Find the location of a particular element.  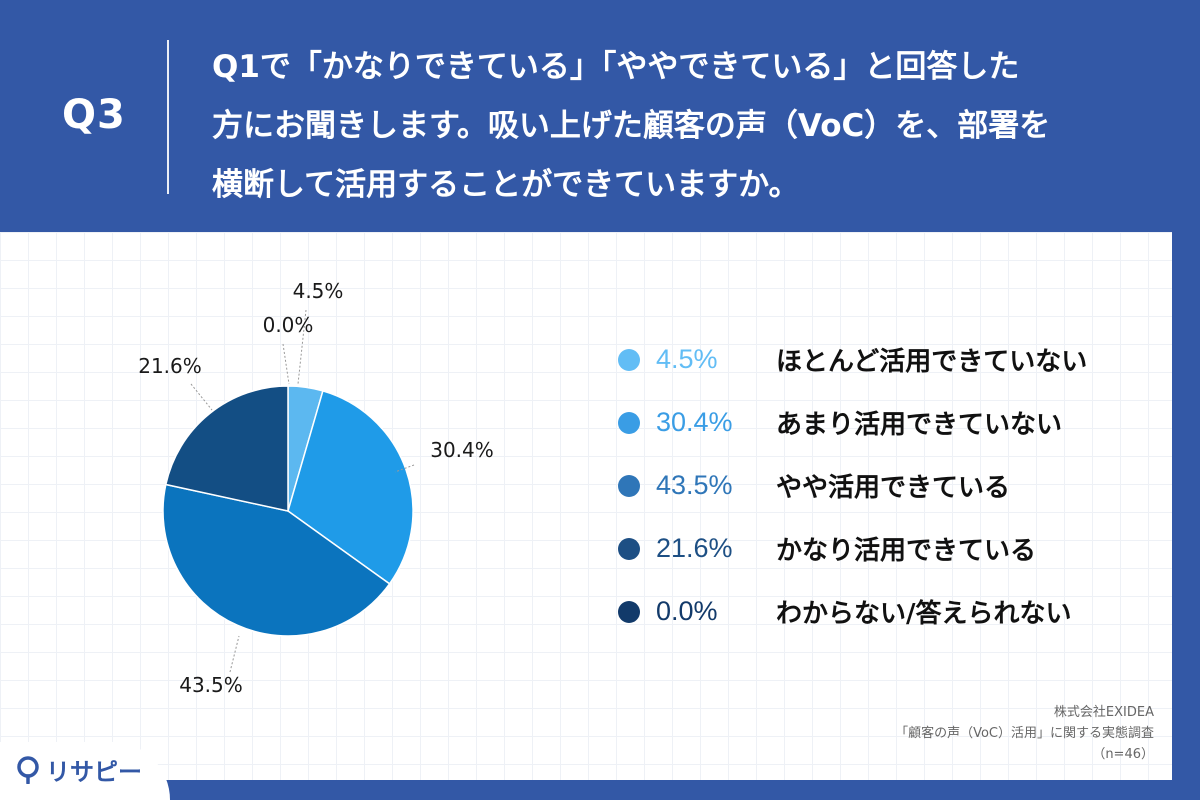

source-survey: 「顧客の声（VoC）活用」に関する実態調査 is located at coordinates (1024, 733).